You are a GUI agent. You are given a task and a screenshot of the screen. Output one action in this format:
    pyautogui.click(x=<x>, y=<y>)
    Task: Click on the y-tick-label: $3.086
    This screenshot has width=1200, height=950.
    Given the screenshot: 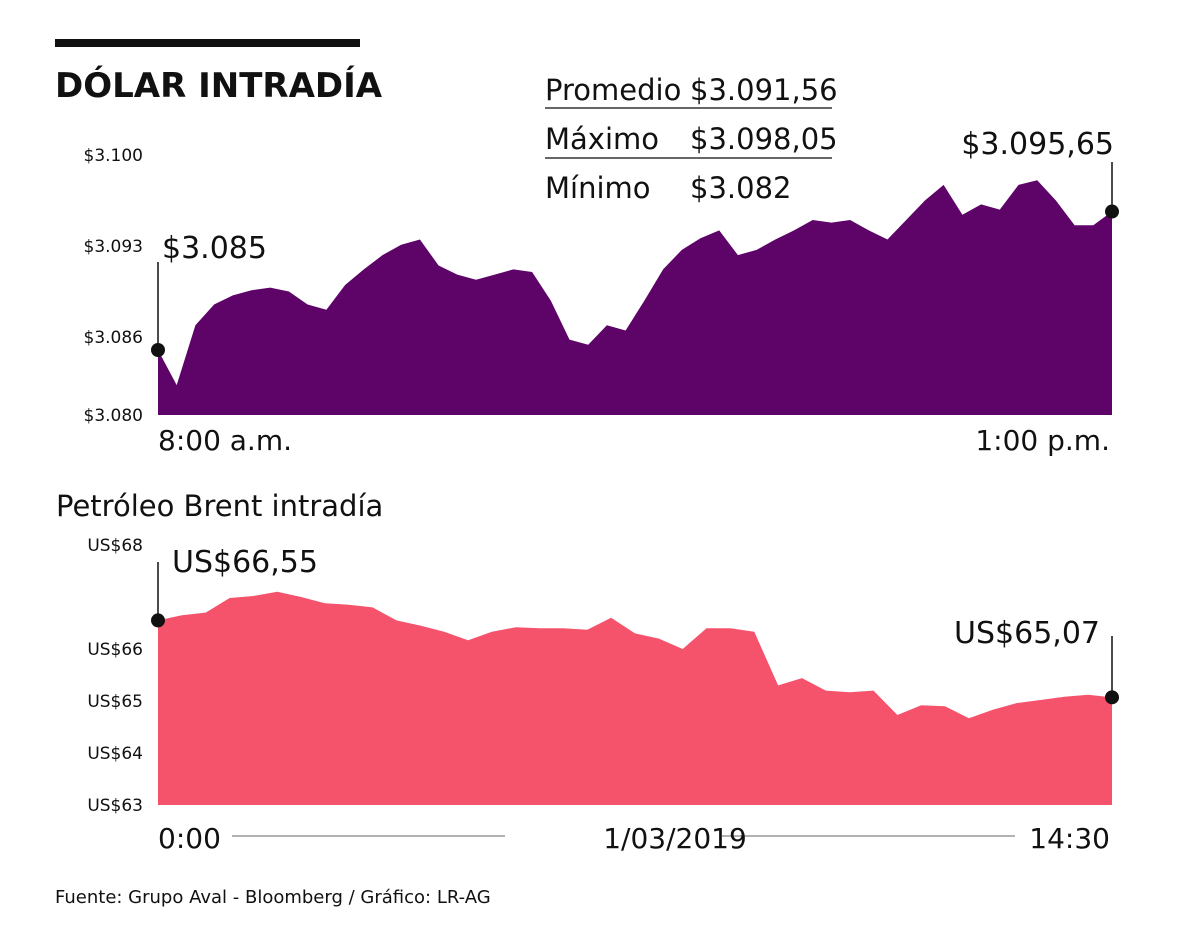 What is the action you would take?
    pyautogui.click(x=113, y=338)
    